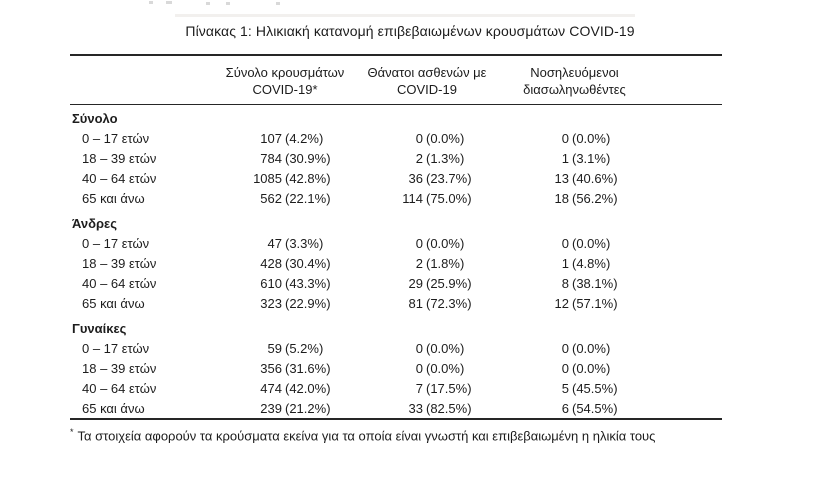 The height and width of the screenshot is (477, 820). What do you see at coordinates (271, 388) in the screenshot?
I see `cases-count: 474` at bounding box center [271, 388].